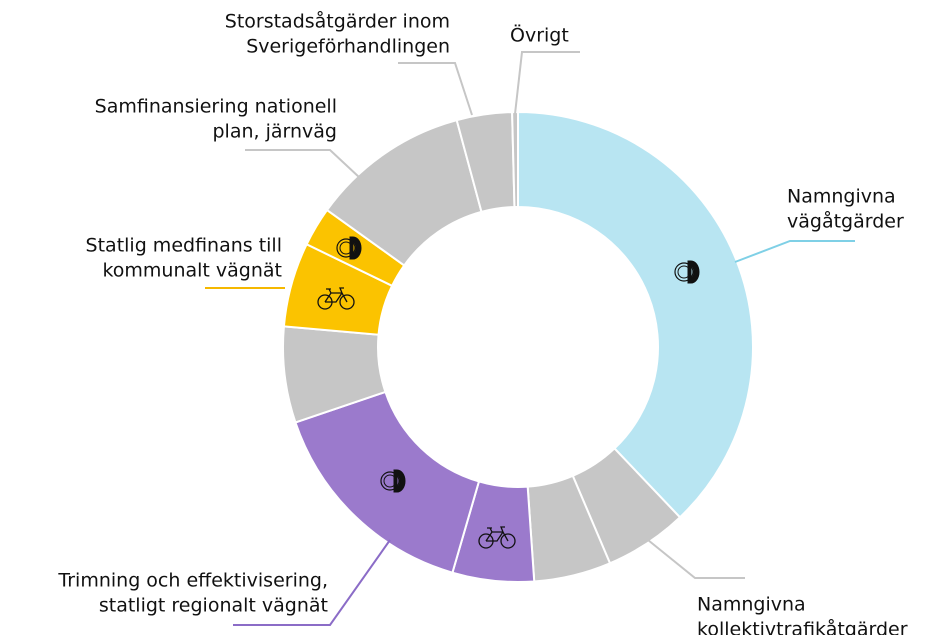  I want to click on segment-label: Storstadsåtgärder inom, so click(337, 21).